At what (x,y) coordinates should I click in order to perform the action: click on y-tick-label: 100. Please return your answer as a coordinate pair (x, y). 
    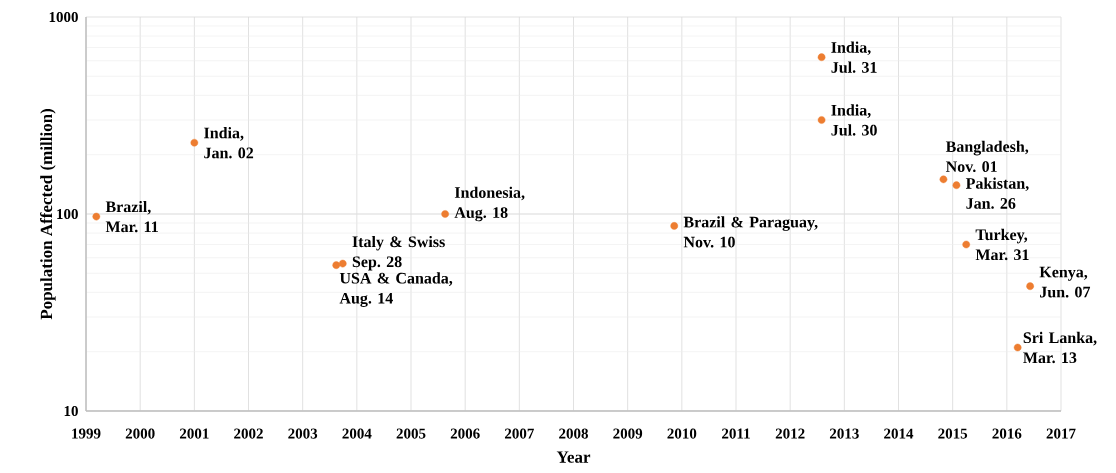
    Looking at the image, I should click on (67, 214).